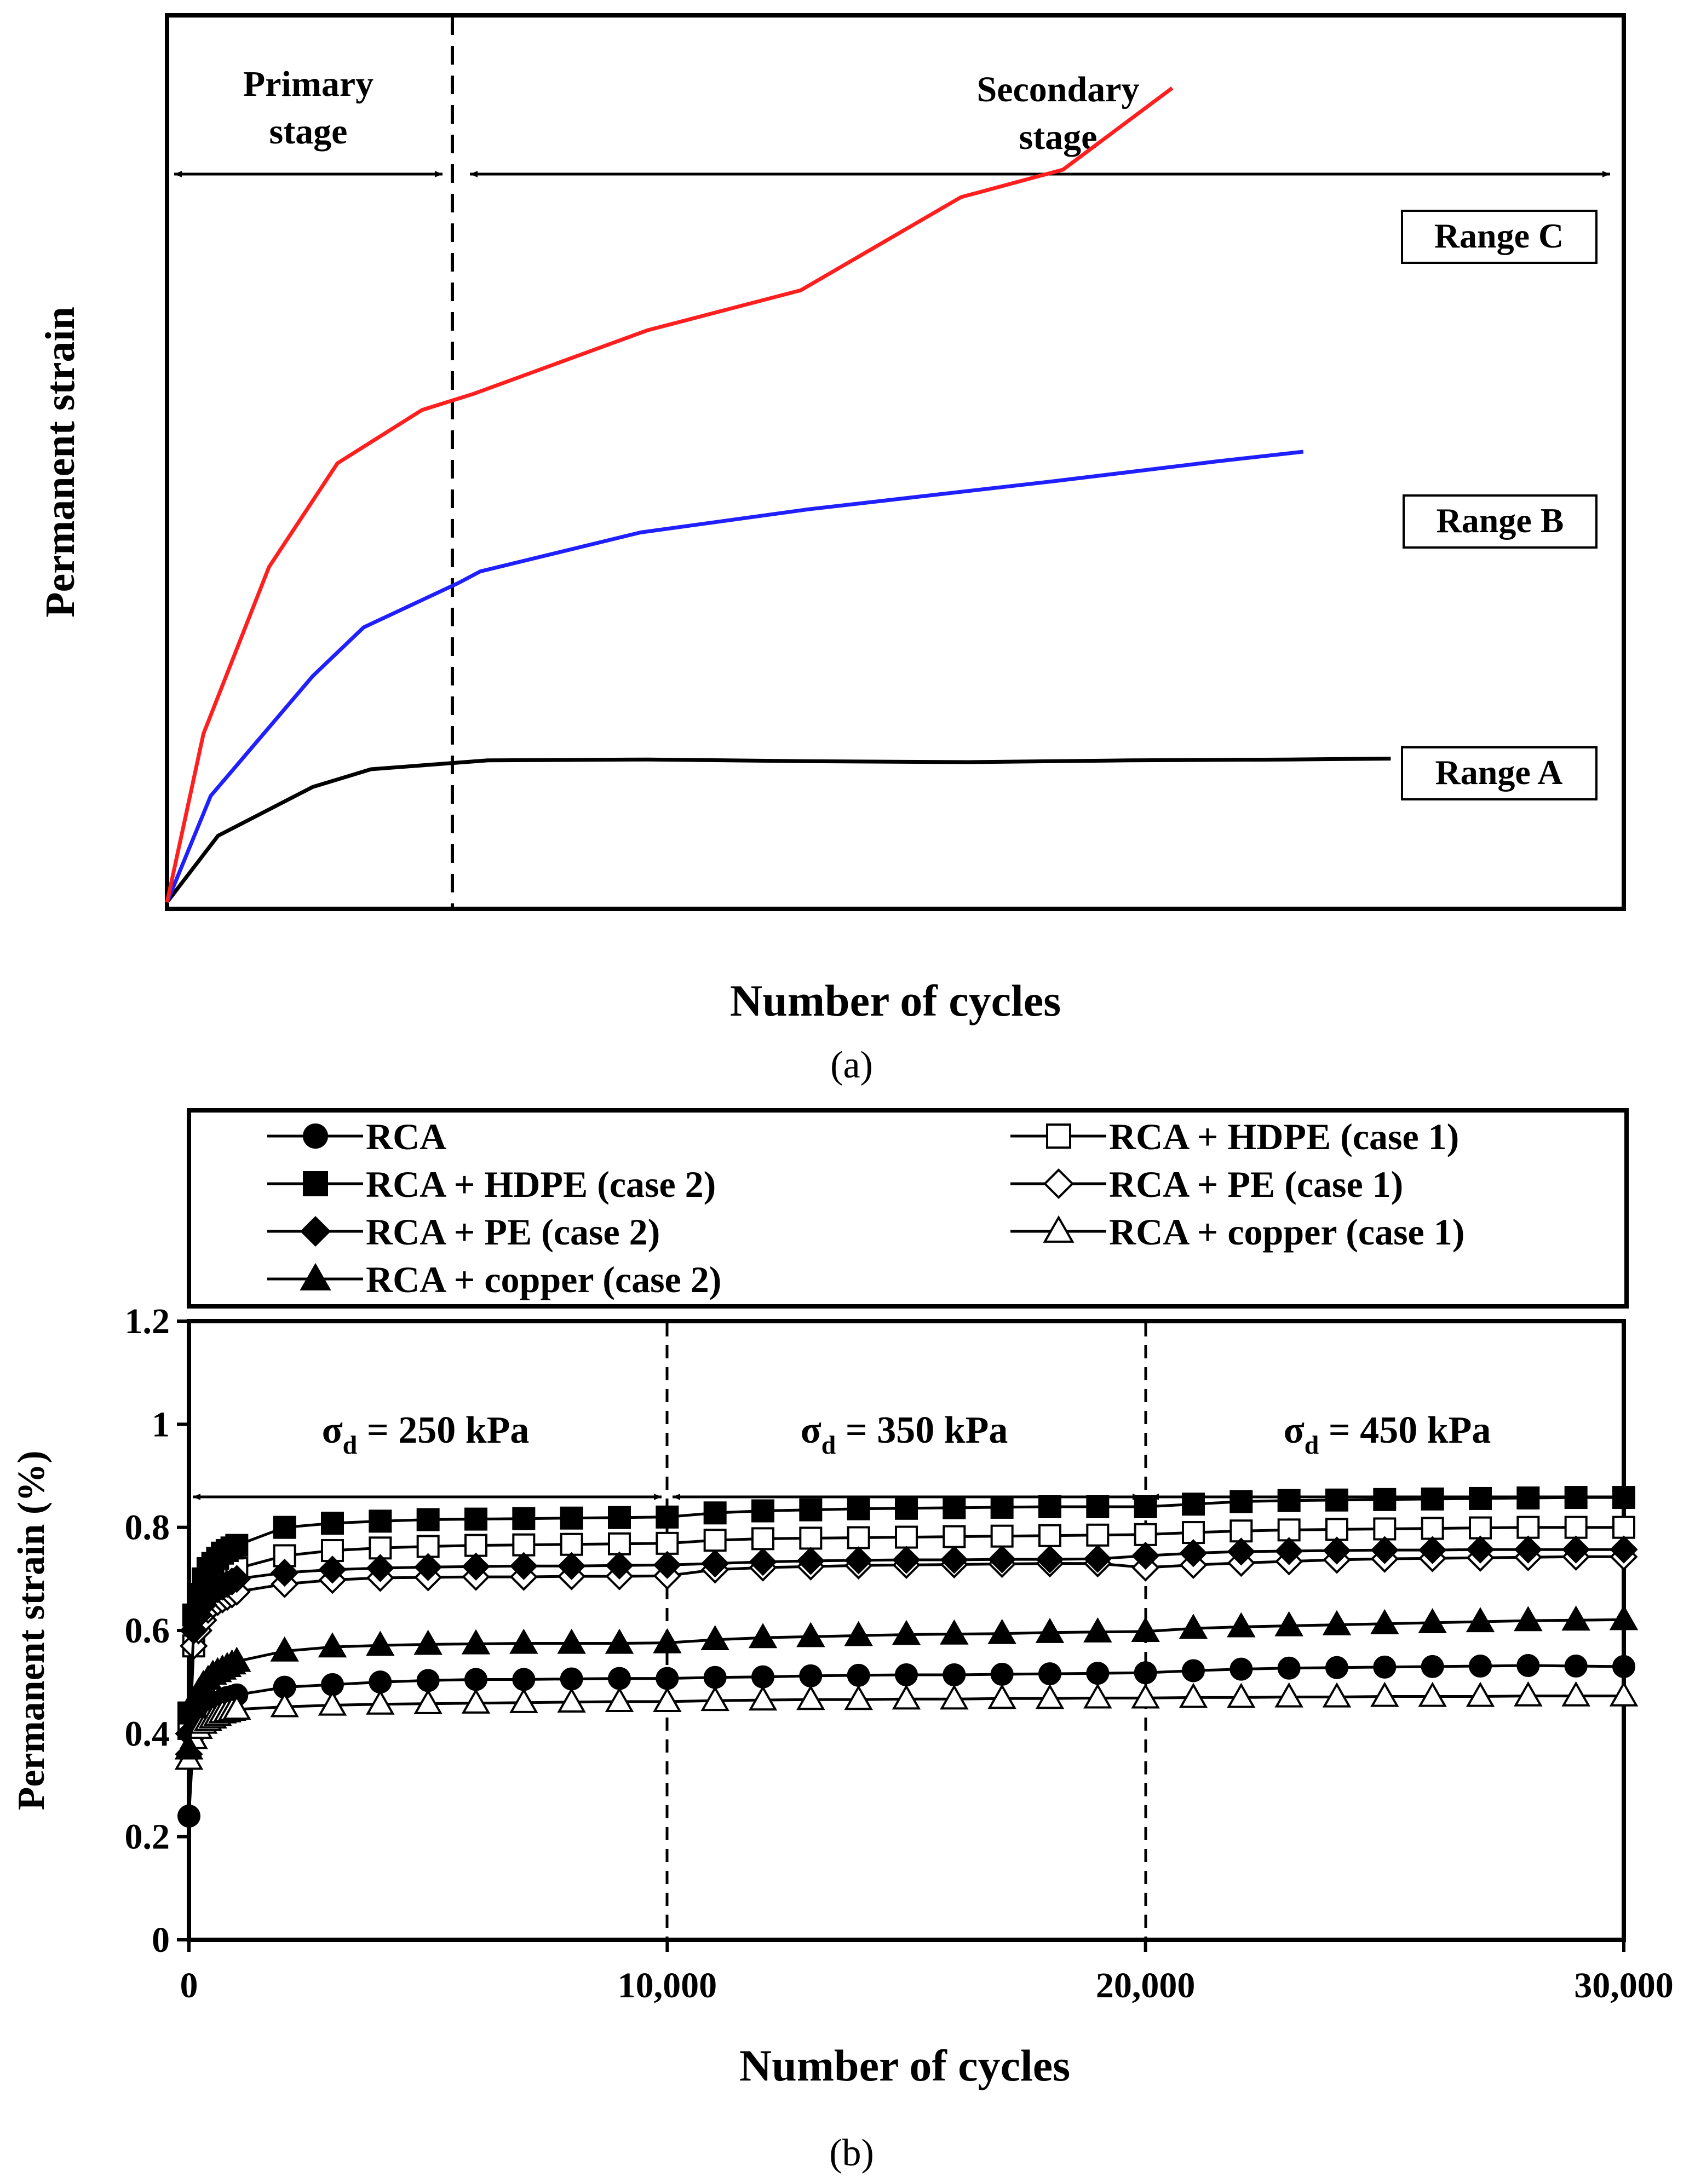 The image size is (1695, 2184). What do you see at coordinates (148, 1631) in the screenshot?
I see `y-tick-label: 0.6` at bounding box center [148, 1631].